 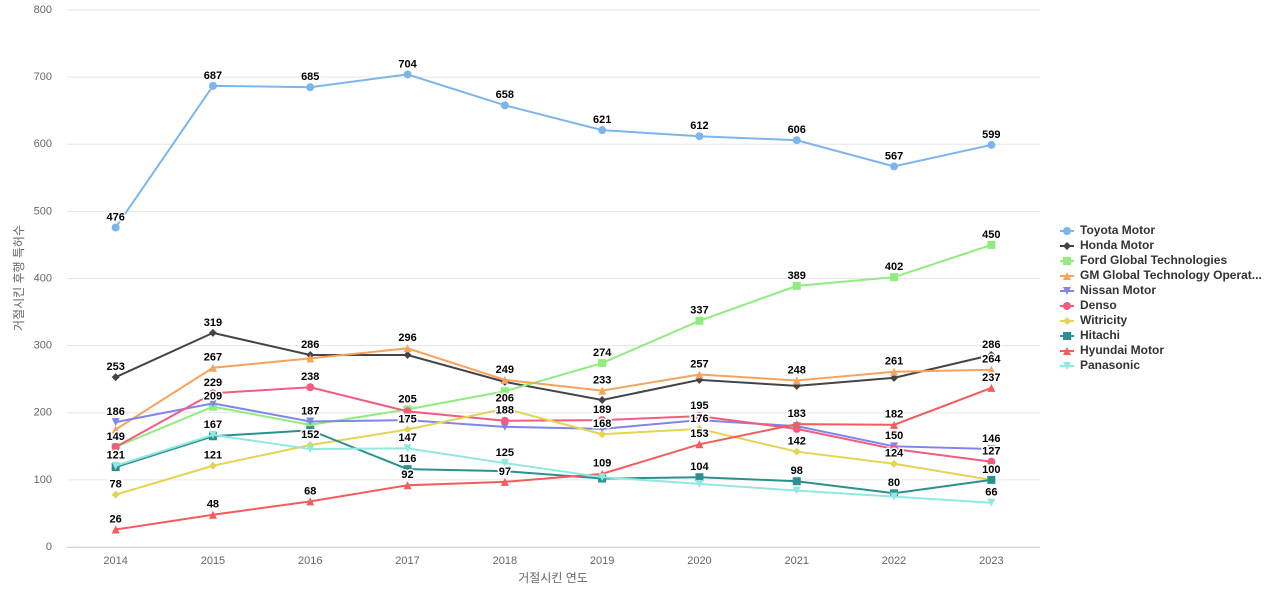 I want to click on data-label: 104, so click(x=699, y=467).